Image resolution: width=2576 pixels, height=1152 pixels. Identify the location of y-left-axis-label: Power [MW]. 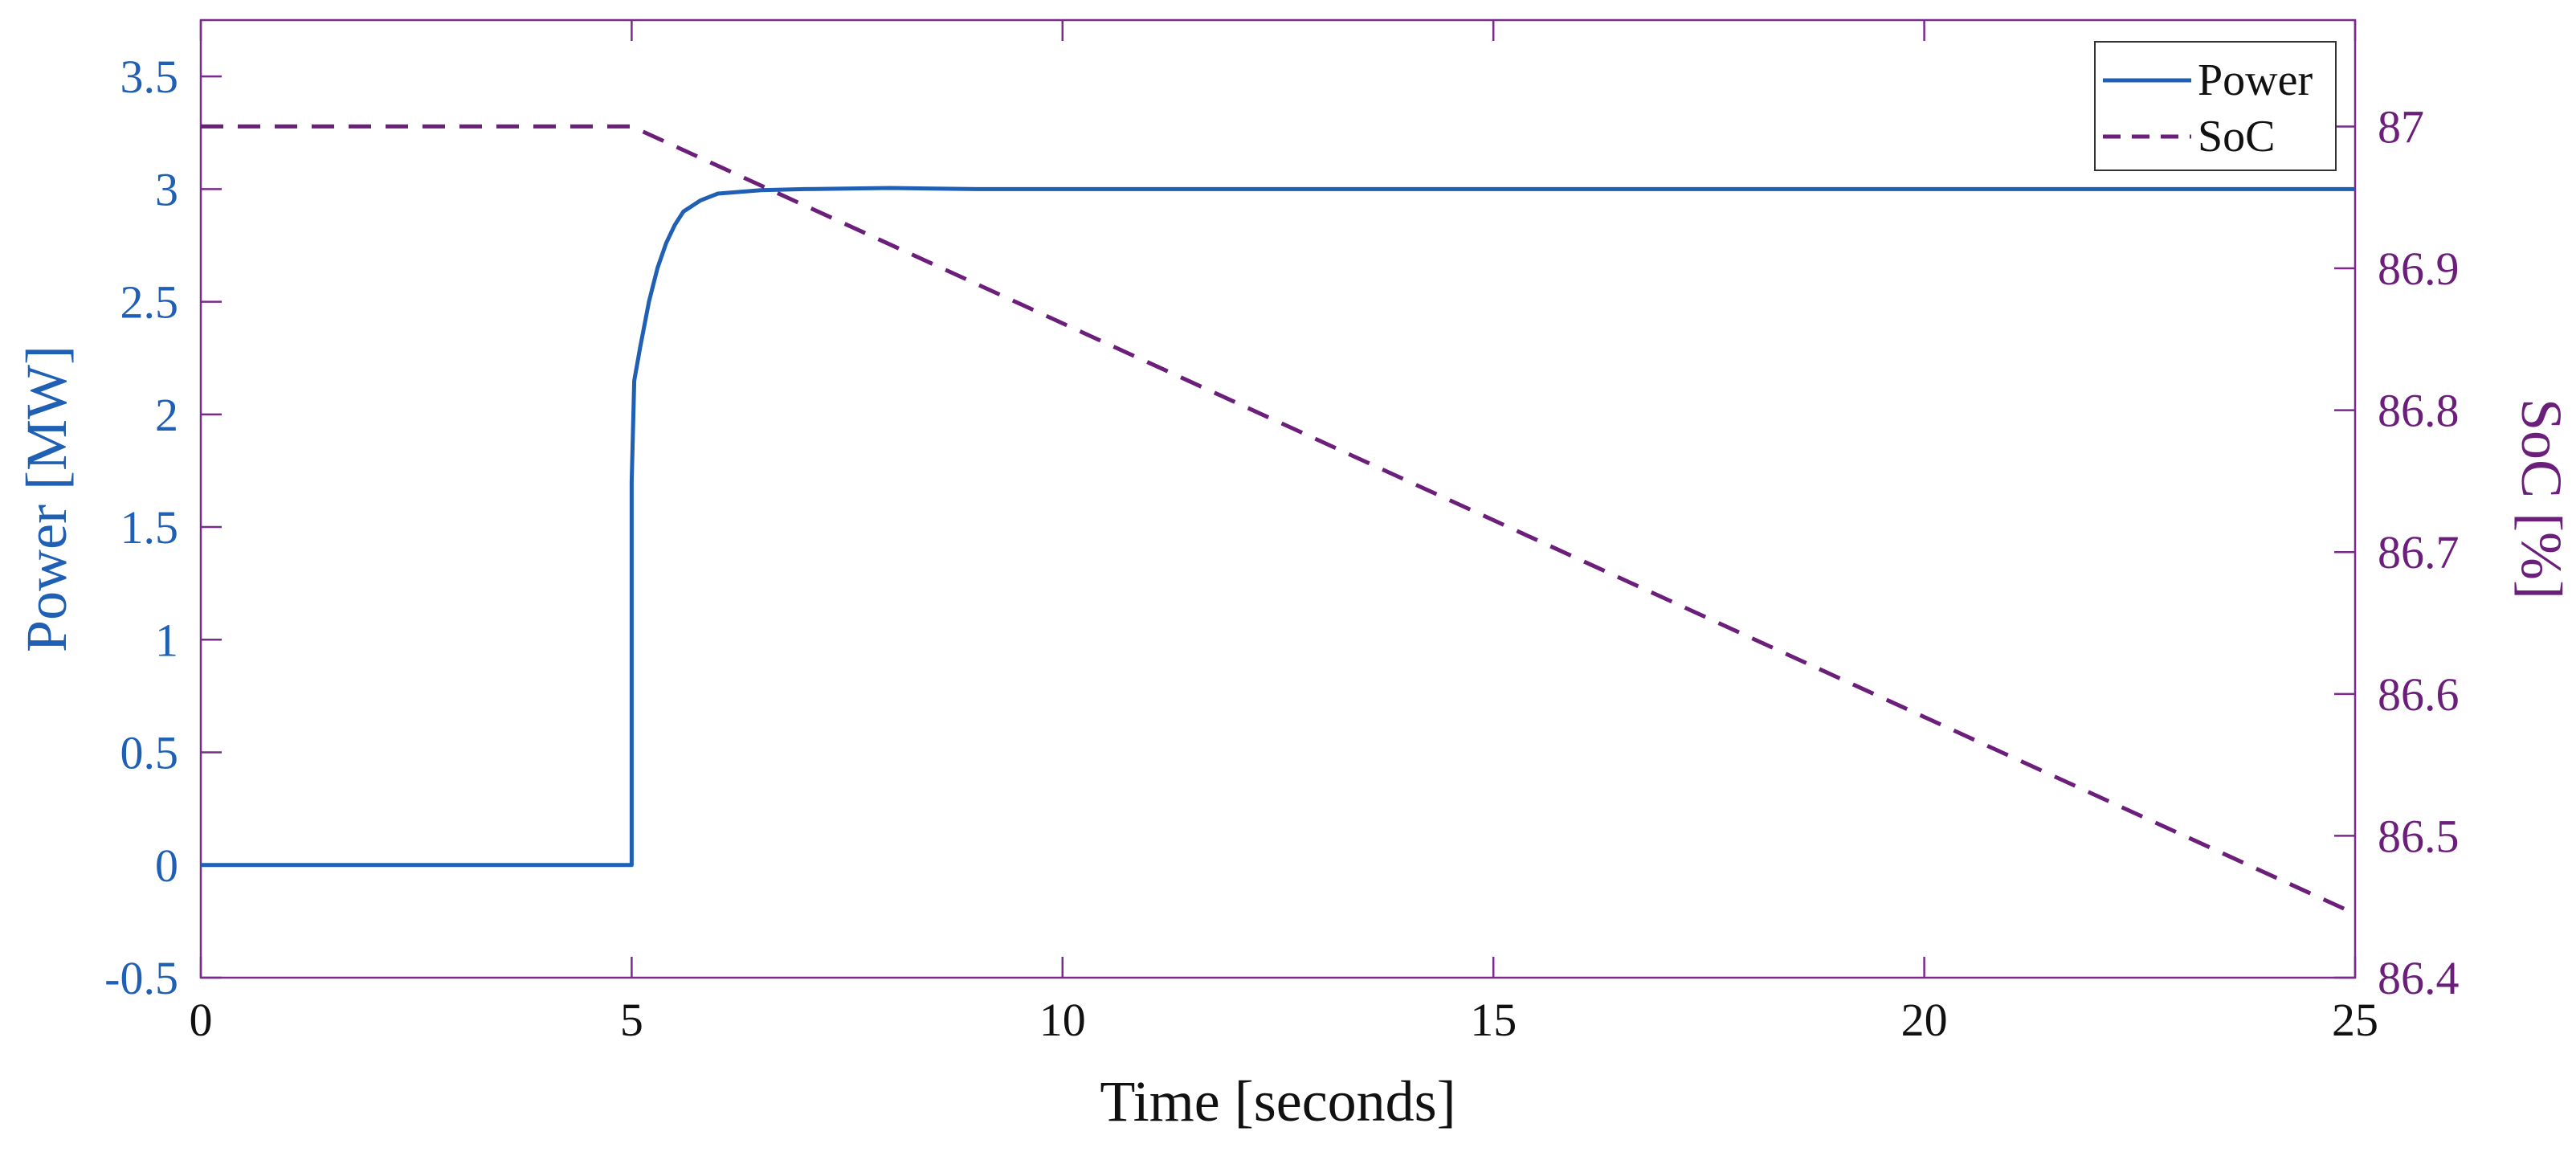
(46, 498).